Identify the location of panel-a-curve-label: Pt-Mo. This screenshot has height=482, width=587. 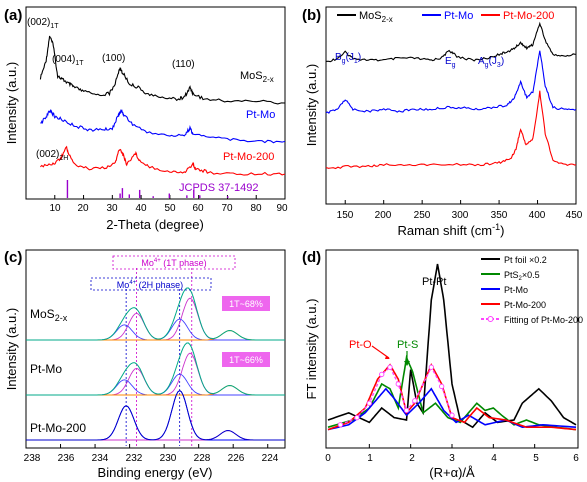
(260, 115).